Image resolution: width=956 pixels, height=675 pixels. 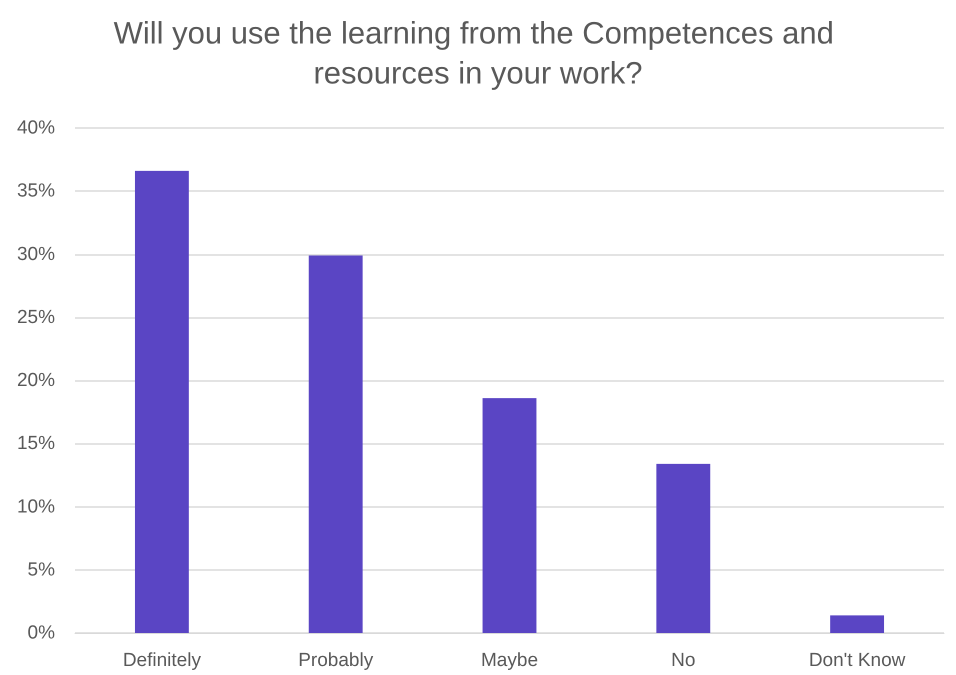 I want to click on y-tick-label: 20%, so click(x=36, y=380).